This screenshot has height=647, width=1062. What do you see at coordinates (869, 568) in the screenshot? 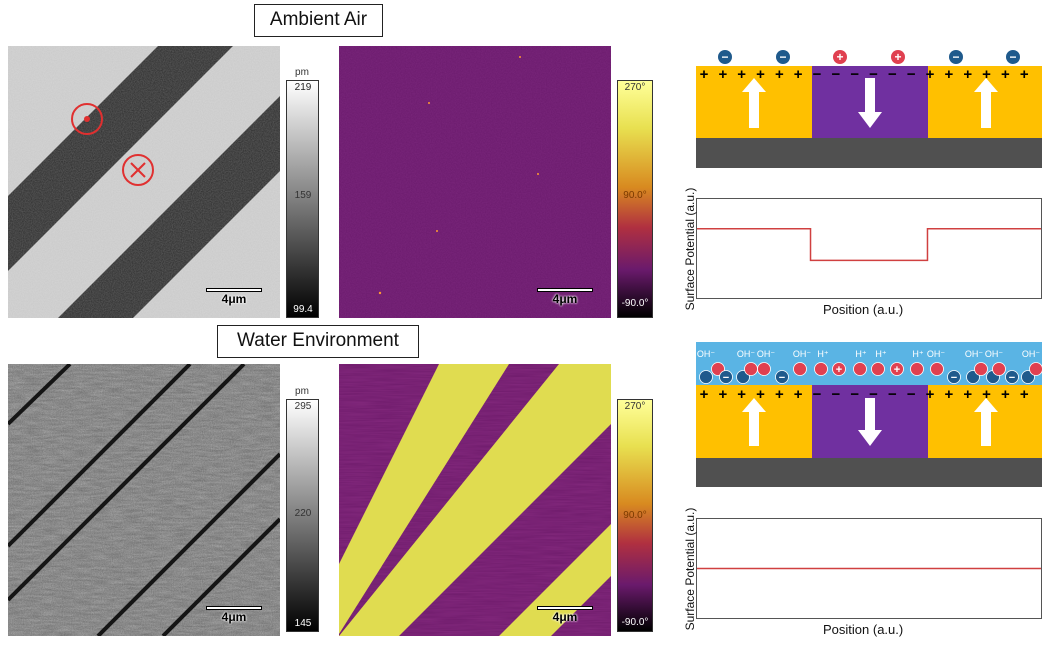
I see `surface-potential-plot-water` at bounding box center [869, 568].